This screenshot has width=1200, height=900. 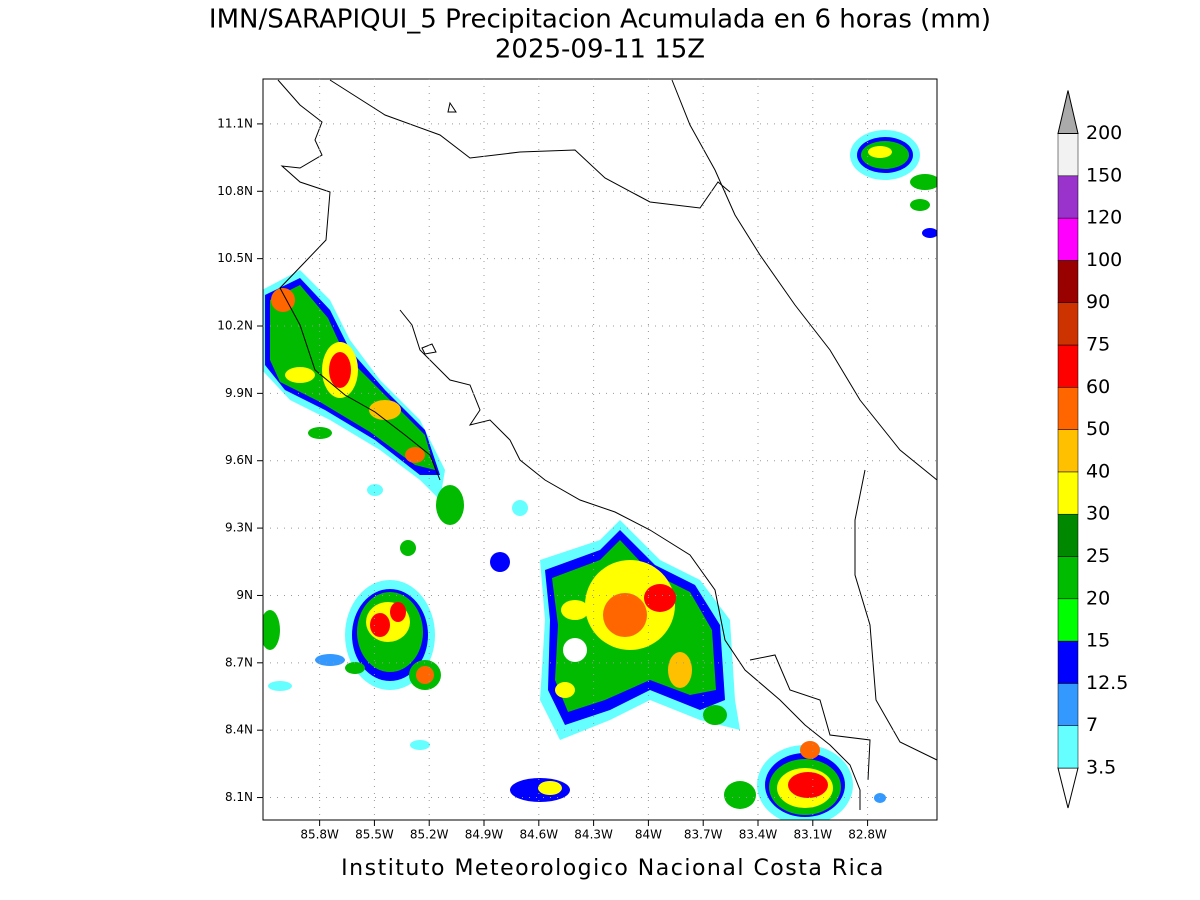 What do you see at coordinates (1098, 302) in the screenshot?
I see `colorbar-label: 90` at bounding box center [1098, 302].